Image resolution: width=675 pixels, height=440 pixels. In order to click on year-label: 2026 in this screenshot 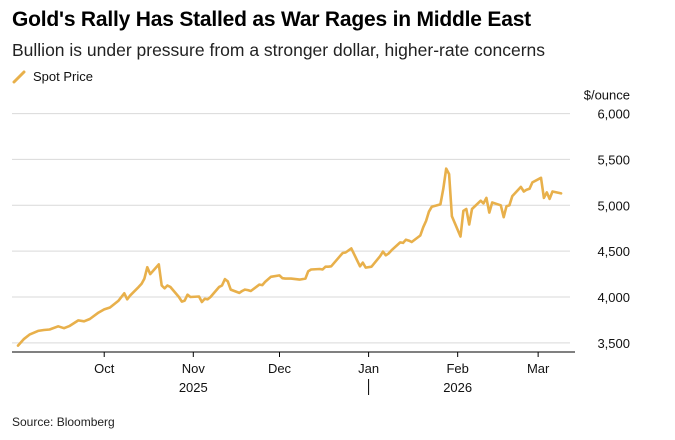, I will do `click(457, 387)`.